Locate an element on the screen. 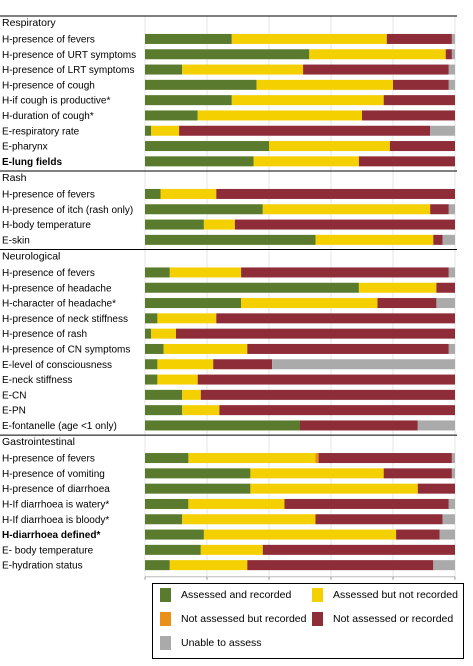  row-label: E-pharynx is located at coordinates (25, 147).